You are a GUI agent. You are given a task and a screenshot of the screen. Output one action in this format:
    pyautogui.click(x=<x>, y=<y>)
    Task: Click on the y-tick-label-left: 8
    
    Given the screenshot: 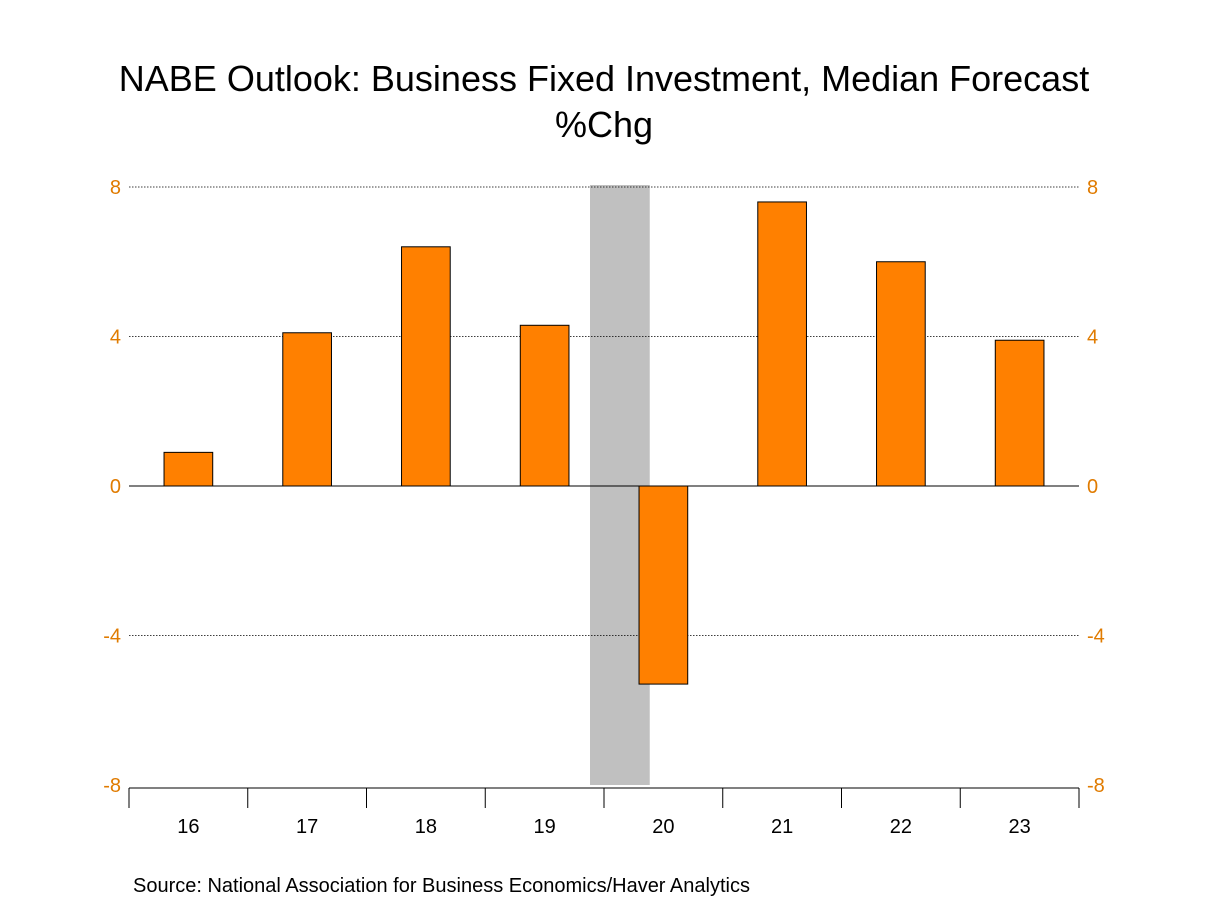 What is the action you would take?
    pyautogui.click(x=115, y=188)
    